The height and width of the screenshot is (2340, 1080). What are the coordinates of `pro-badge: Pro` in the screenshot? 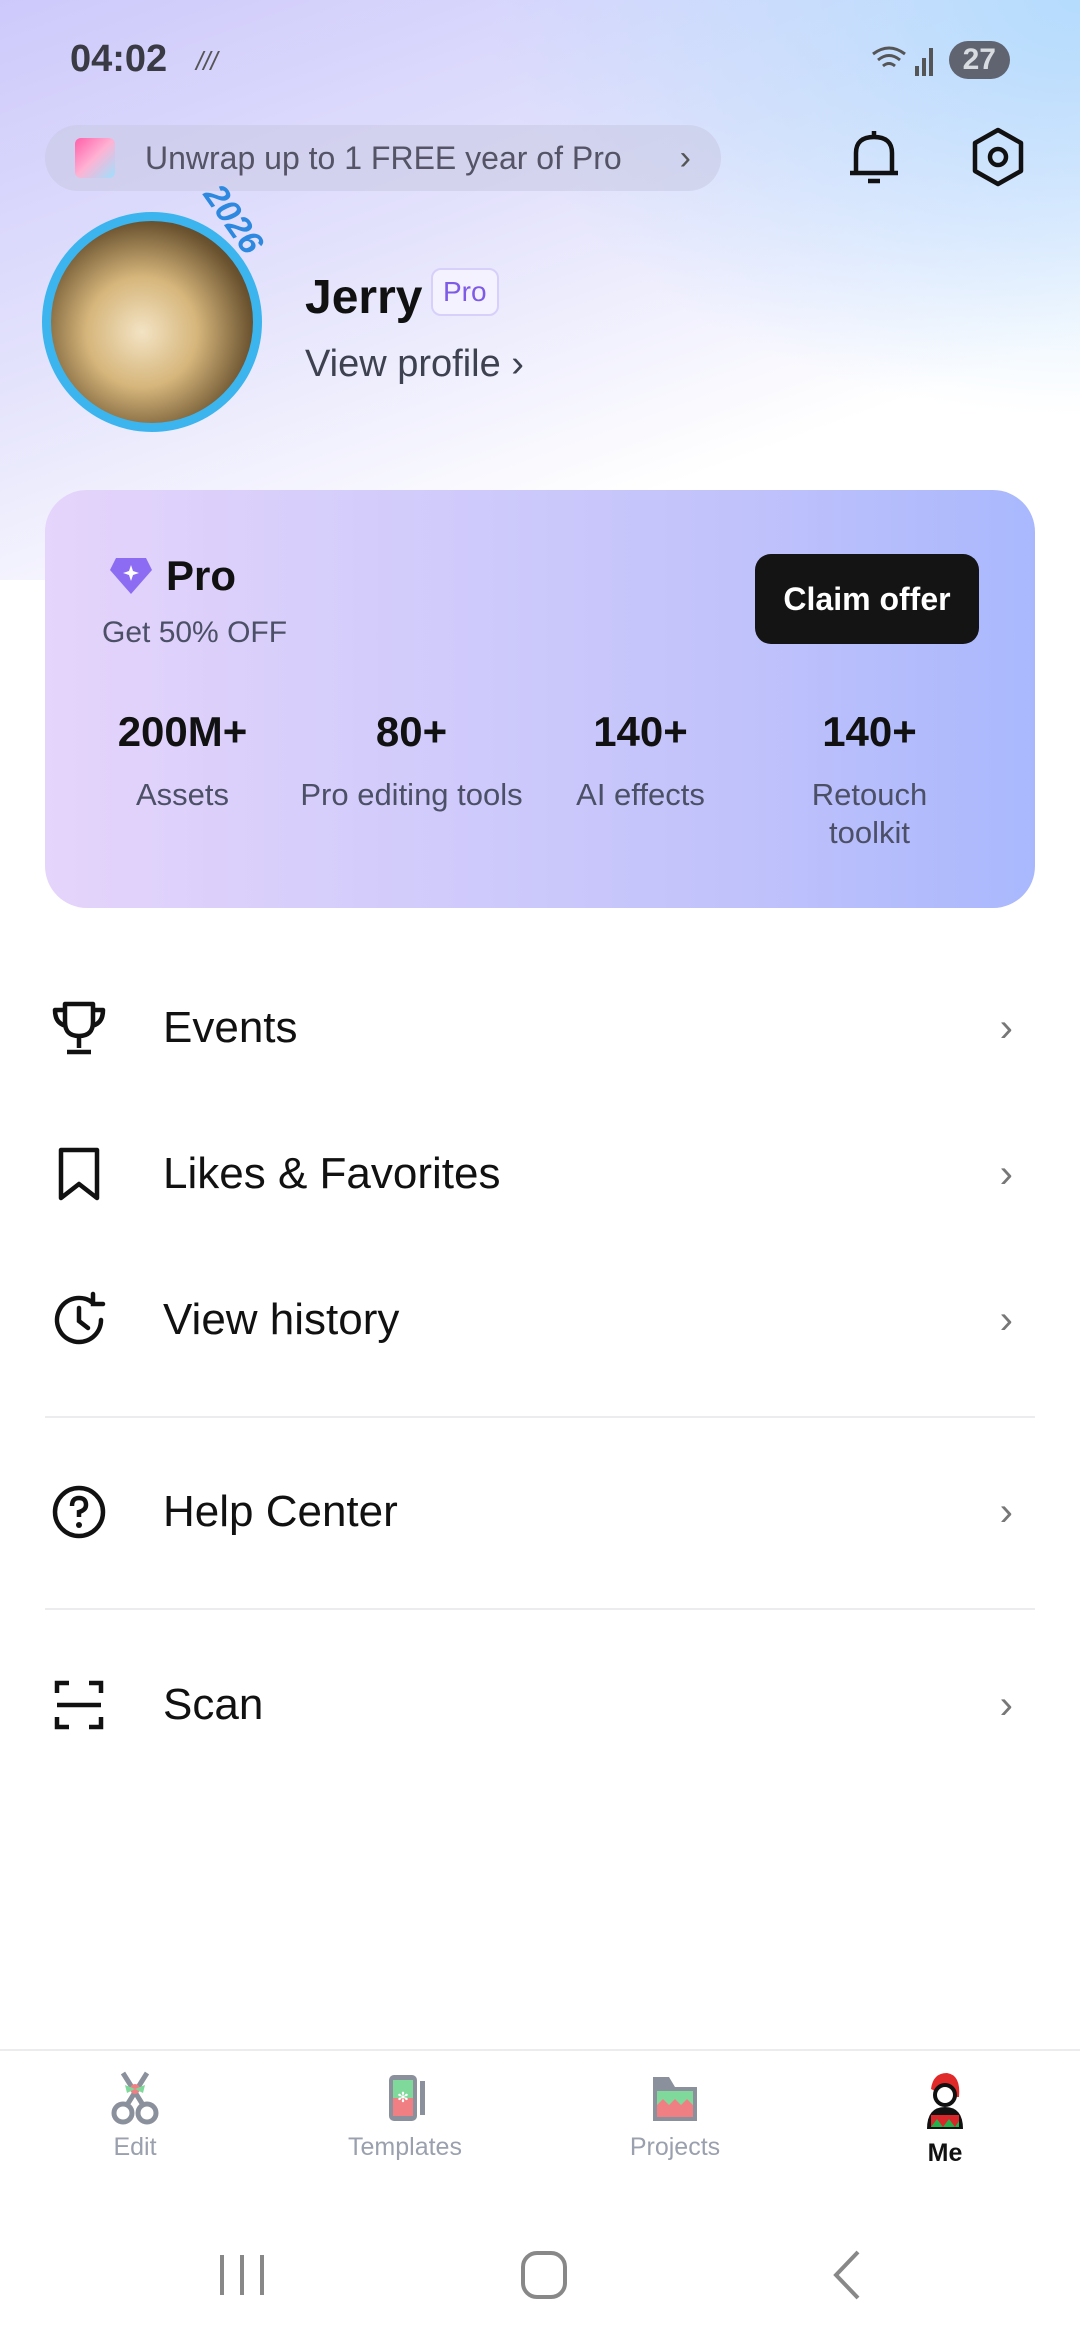 It's located at (465, 292).